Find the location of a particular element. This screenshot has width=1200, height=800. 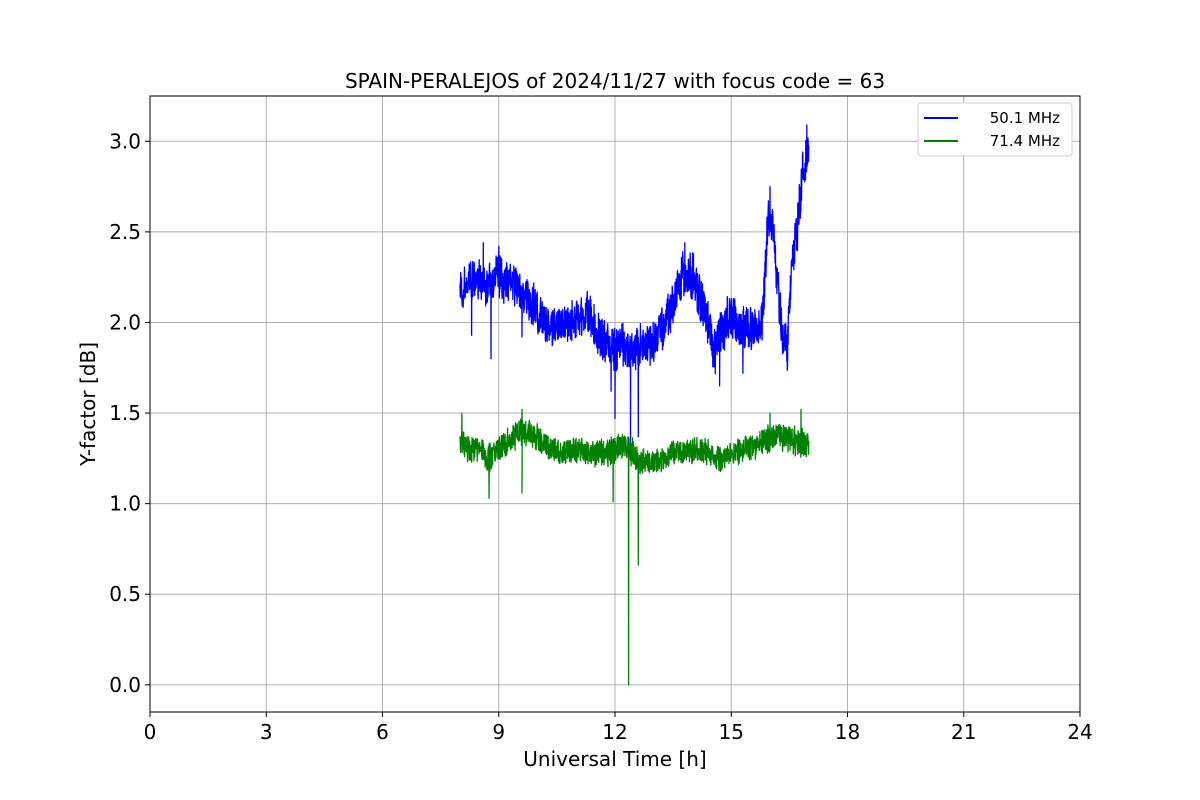

x-tick-label: 24 is located at coordinates (1079, 732).